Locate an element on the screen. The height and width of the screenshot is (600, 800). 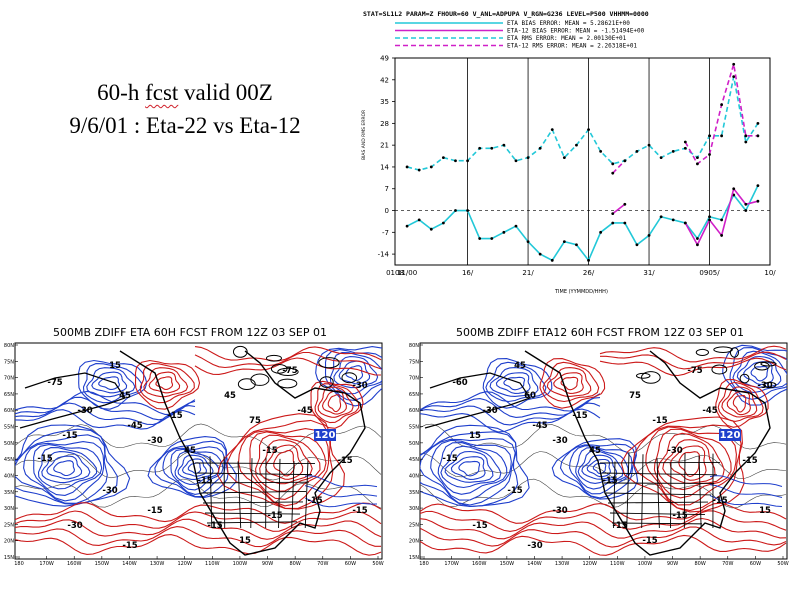
x-tick-label: 170W is located at coordinates (46, 563).